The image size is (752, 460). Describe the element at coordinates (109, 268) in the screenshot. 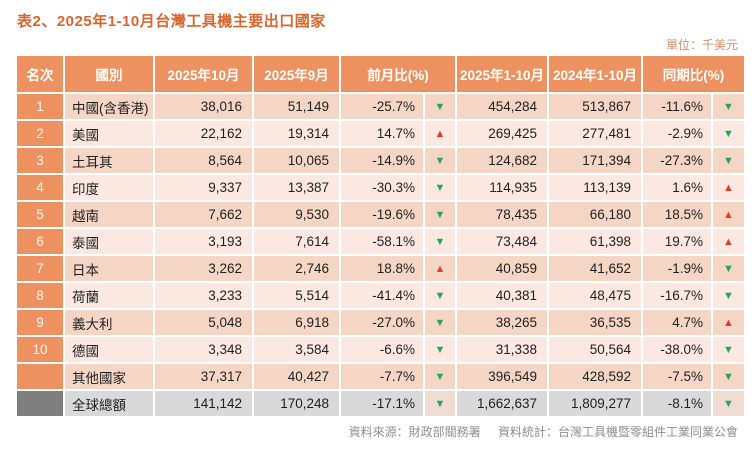

I see `country-cell: 日本` at that location.